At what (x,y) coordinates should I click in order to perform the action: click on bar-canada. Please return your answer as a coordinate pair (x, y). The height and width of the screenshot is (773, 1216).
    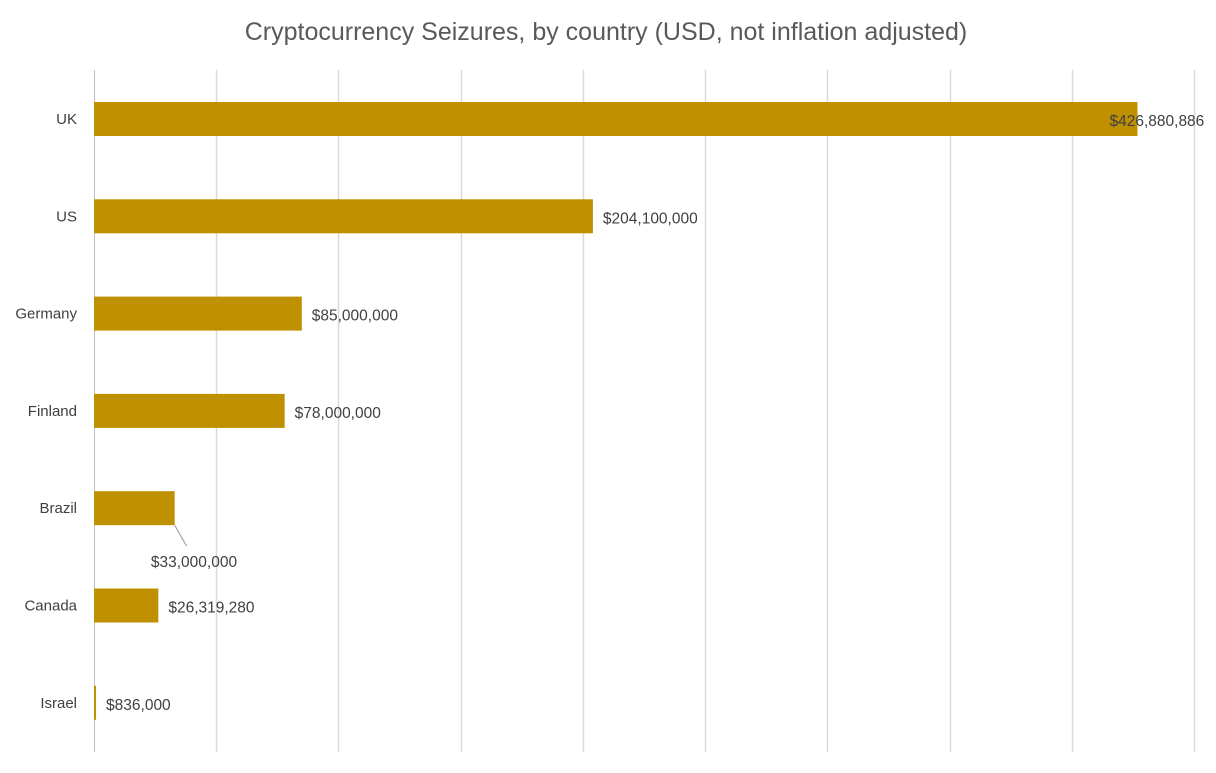
    Looking at the image, I should click on (126, 605).